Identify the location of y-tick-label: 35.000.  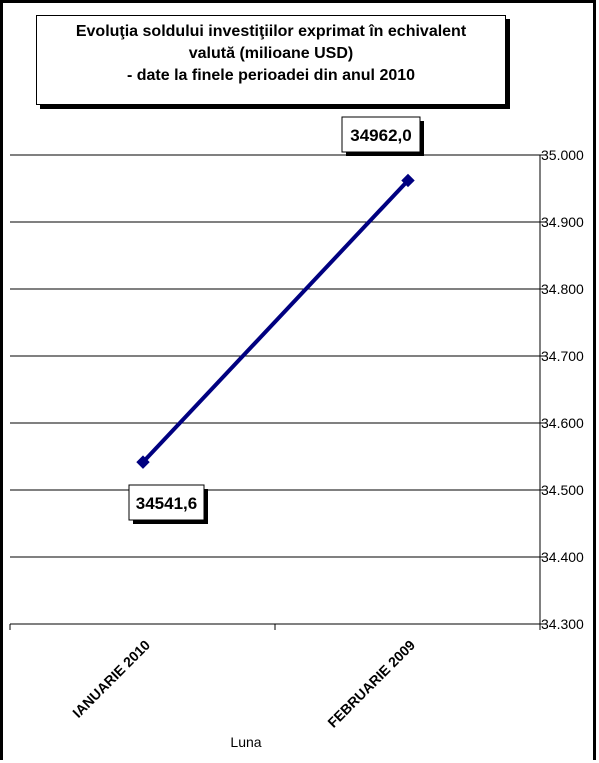
(562, 155).